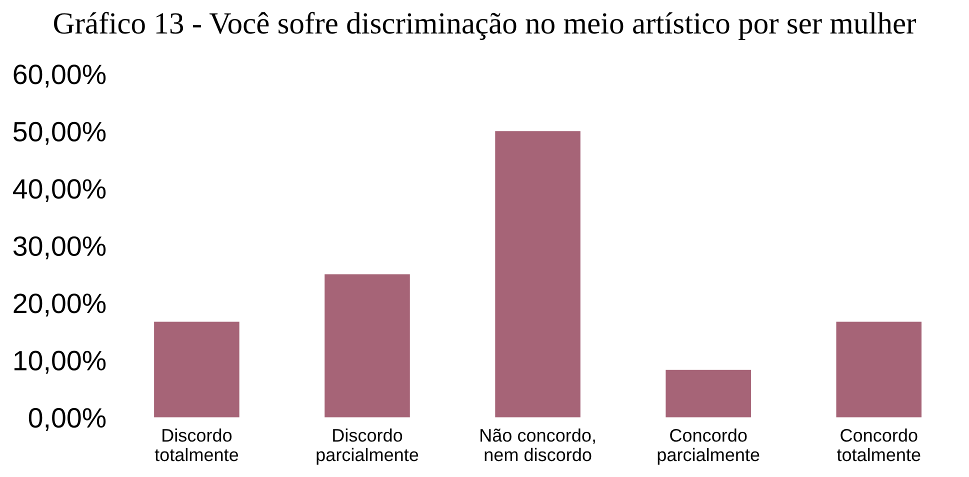  I want to click on y-tick-label: 40,00%, so click(59, 190).